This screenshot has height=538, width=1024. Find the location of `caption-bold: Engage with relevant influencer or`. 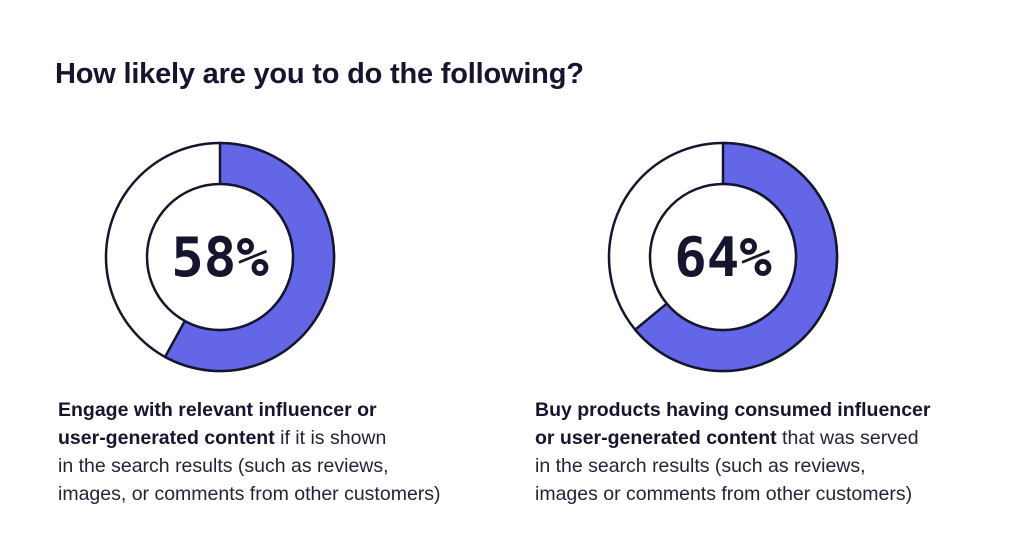

caption-bold: Engage with relevant influencer or is located at coordinates (217, 410).